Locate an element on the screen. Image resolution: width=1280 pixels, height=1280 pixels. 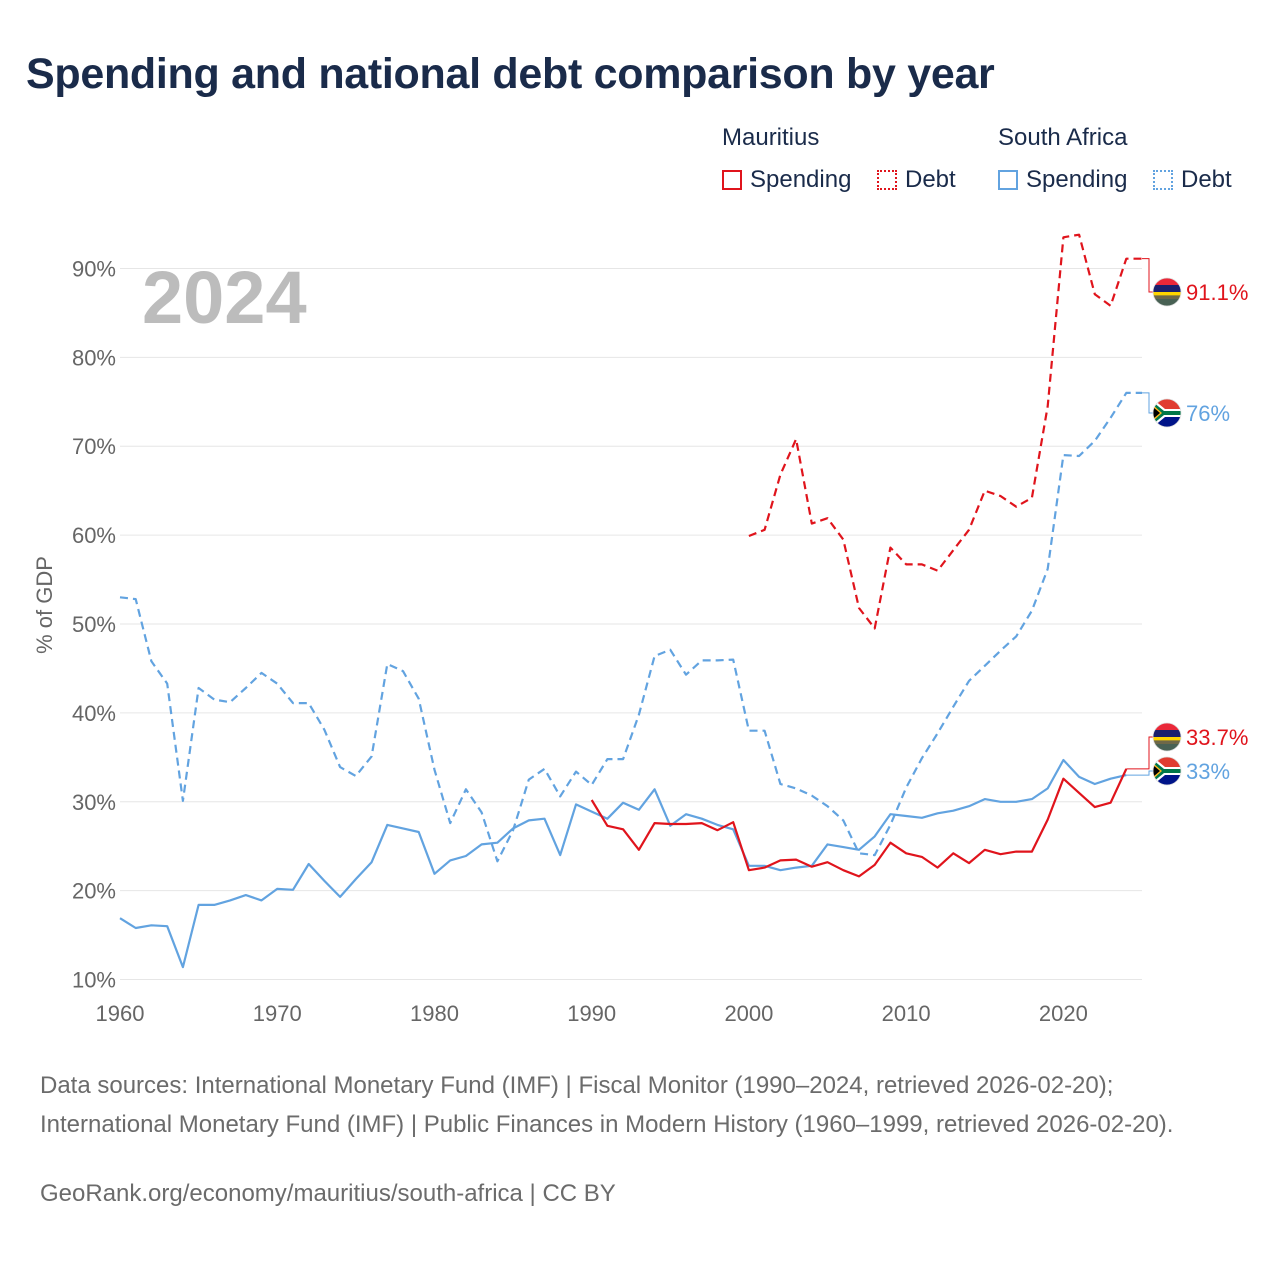
x-tick-label: 1960 is located at coordinates (120, 1013).